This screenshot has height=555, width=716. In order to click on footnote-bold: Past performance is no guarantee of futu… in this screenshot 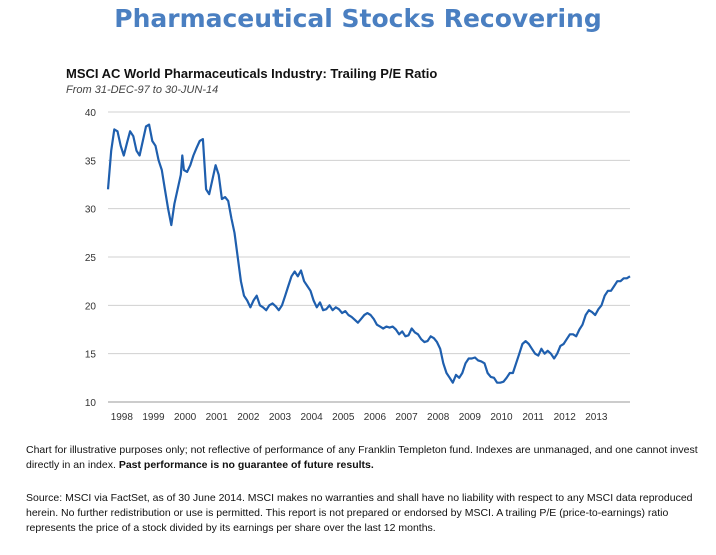, I will do `click(246, 465)`.